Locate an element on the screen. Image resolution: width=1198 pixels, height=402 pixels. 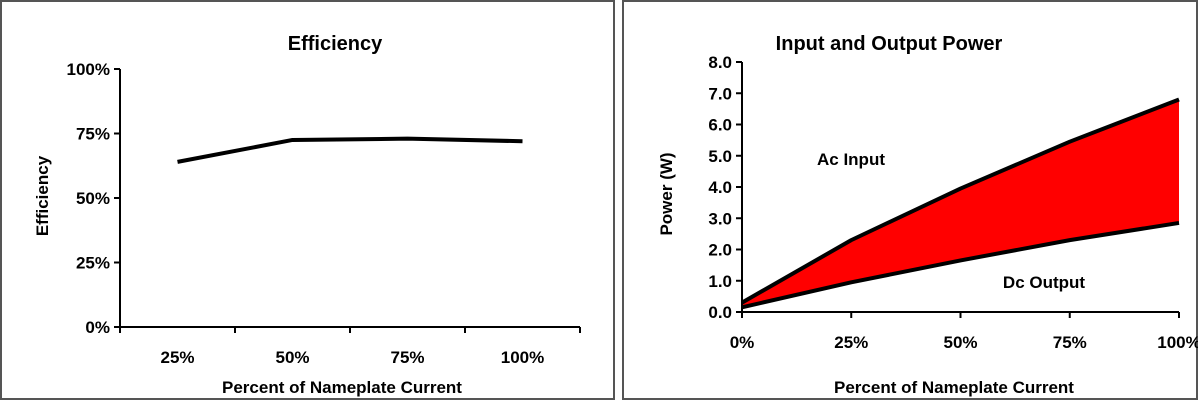
y-tick-label: 75% is located at coordinates (93, 134).